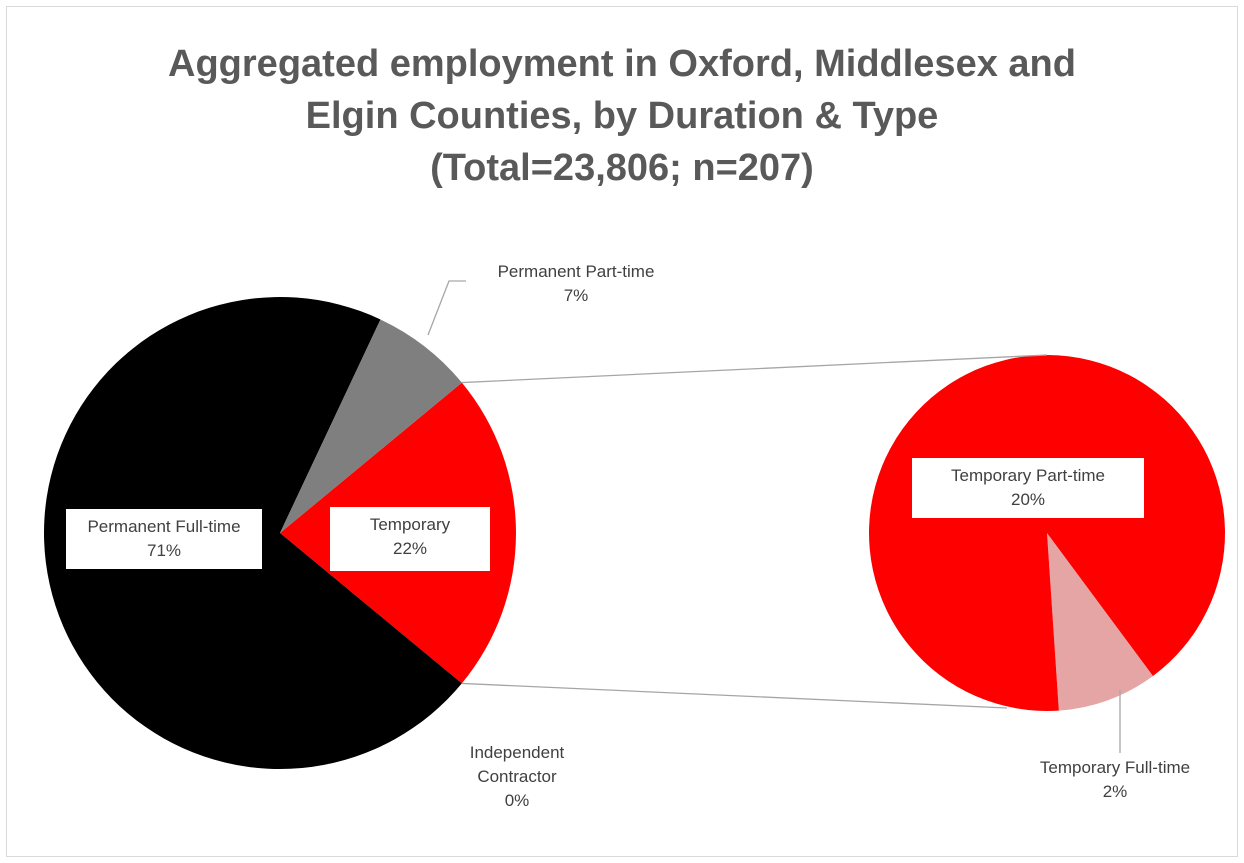  Describe the element at coordinates (576, 295) in the screenshot. I see `label-permanent-part-time-value: 7%` at that location.